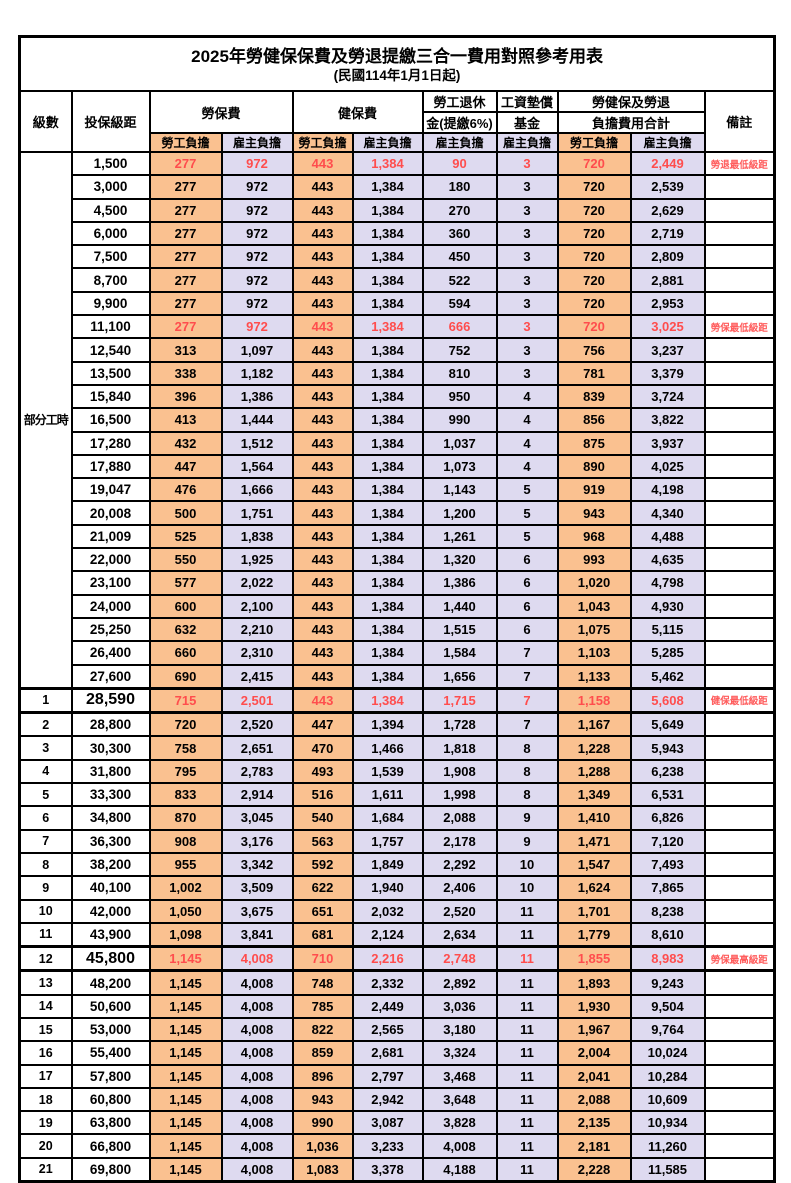 The height and width of the screenshot is (1183, 791). I want to click on level-cell: 15, so click(45, 1029).